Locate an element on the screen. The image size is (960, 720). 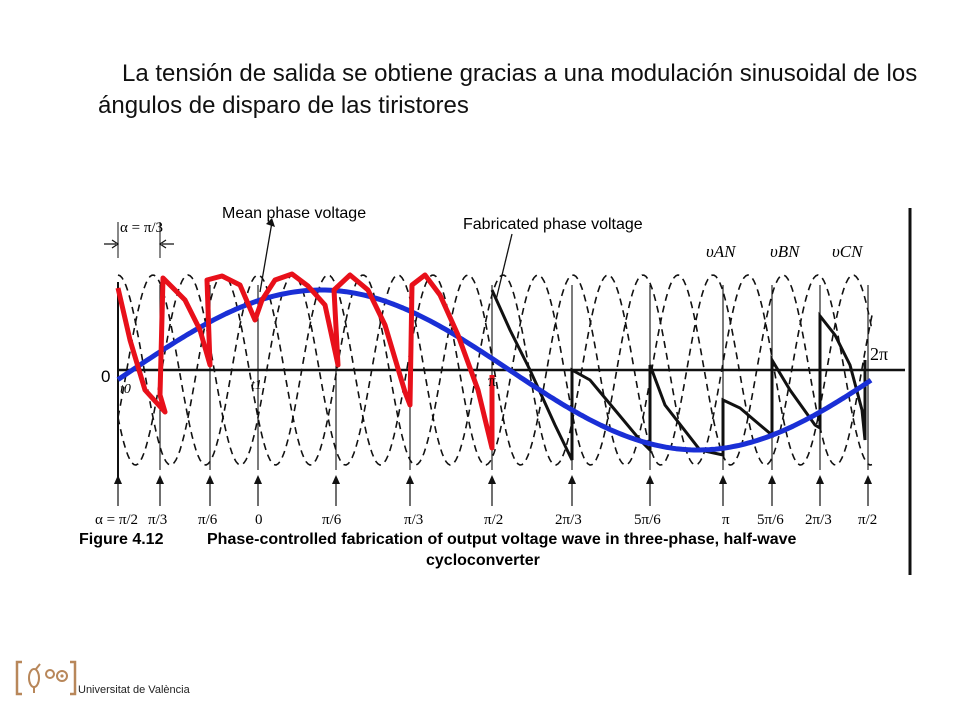
firing-angle-label: π is located at coordinates (726, 520).